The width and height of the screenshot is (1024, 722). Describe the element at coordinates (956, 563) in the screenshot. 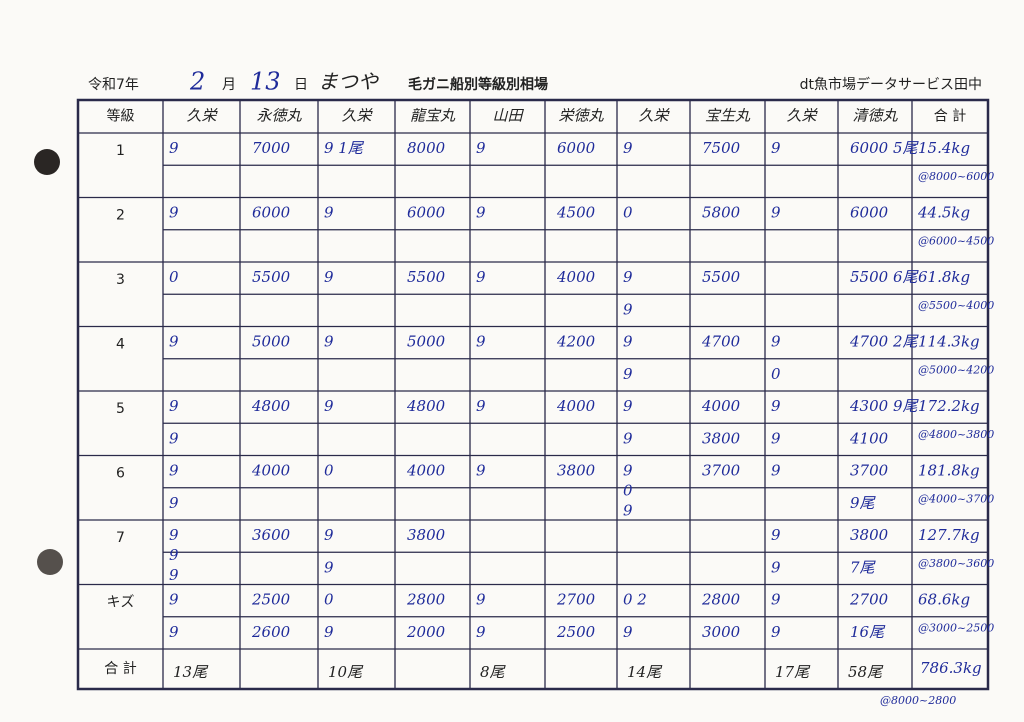

I see `grade-total: @3800~3600` at that location.